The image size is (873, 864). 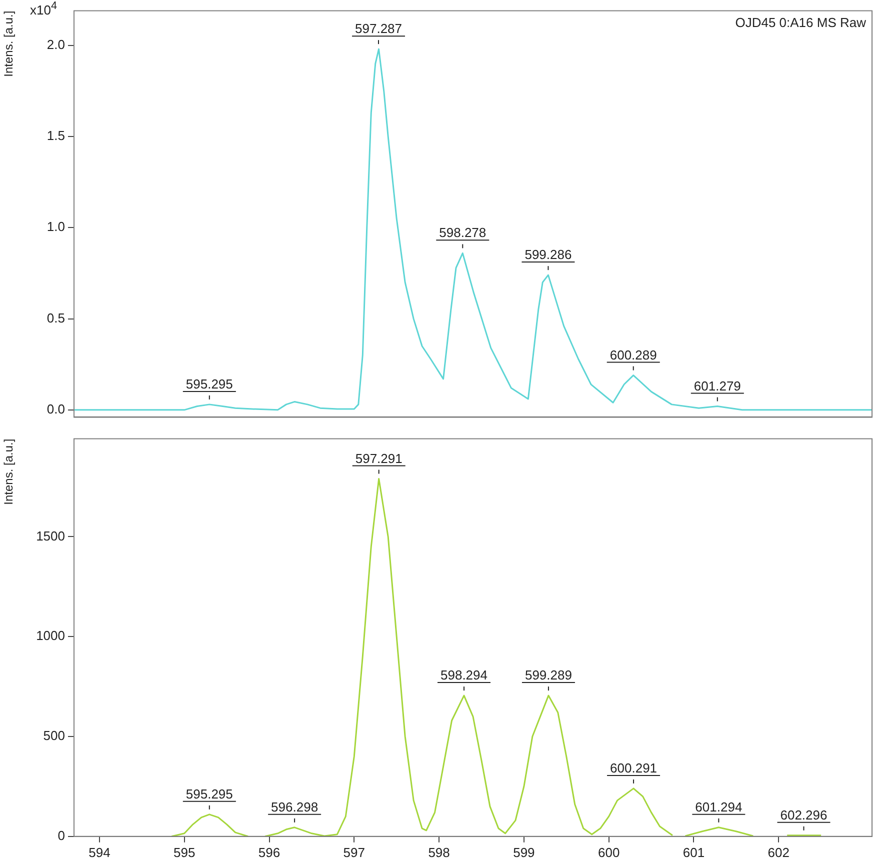 I want to click on x-tick-label: 599, so click(x=524, y=852).